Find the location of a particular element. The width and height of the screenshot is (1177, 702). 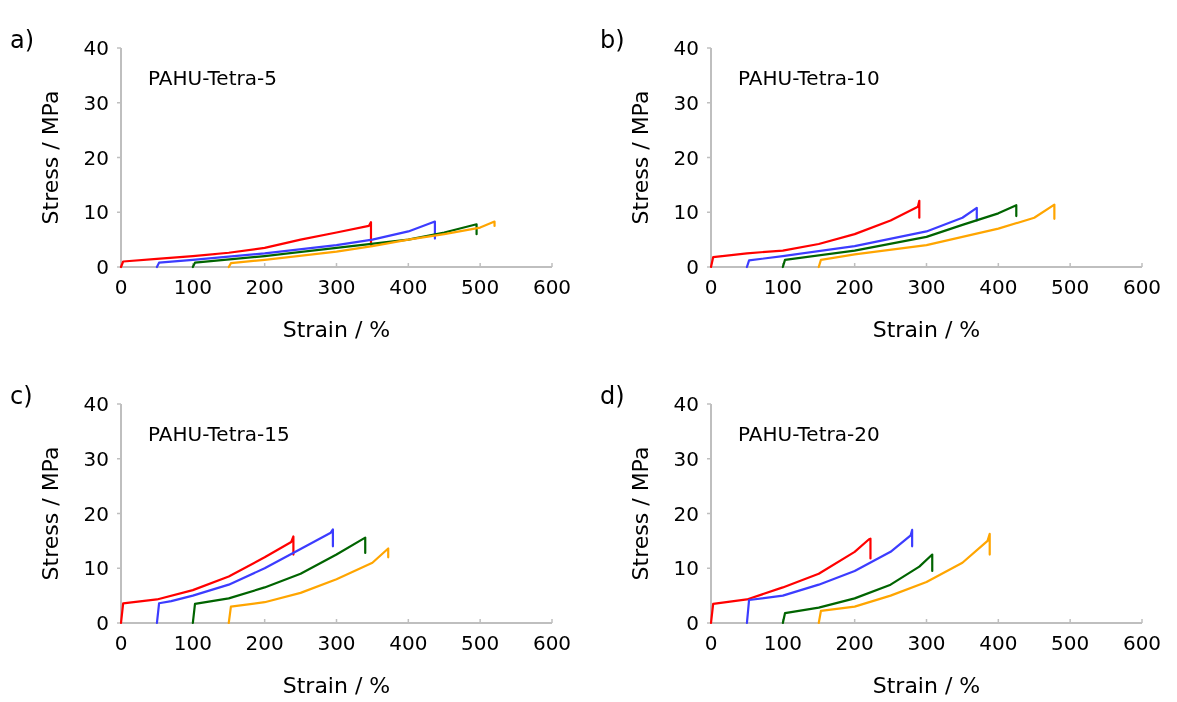

text: PAHU-Tetra-20 is located at coordinates (809, 434).